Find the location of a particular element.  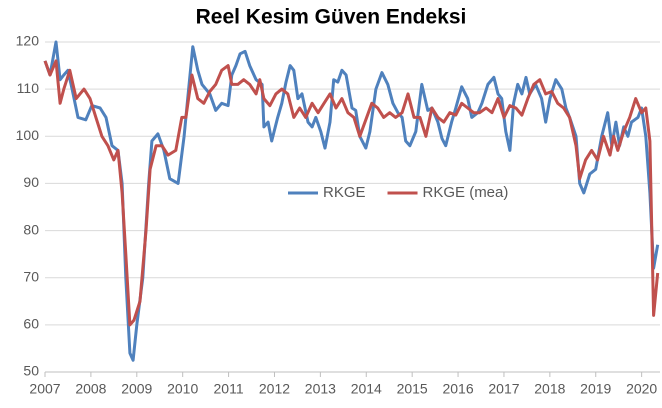

y-tick-label: 110 is located at coordinates (28, 88).